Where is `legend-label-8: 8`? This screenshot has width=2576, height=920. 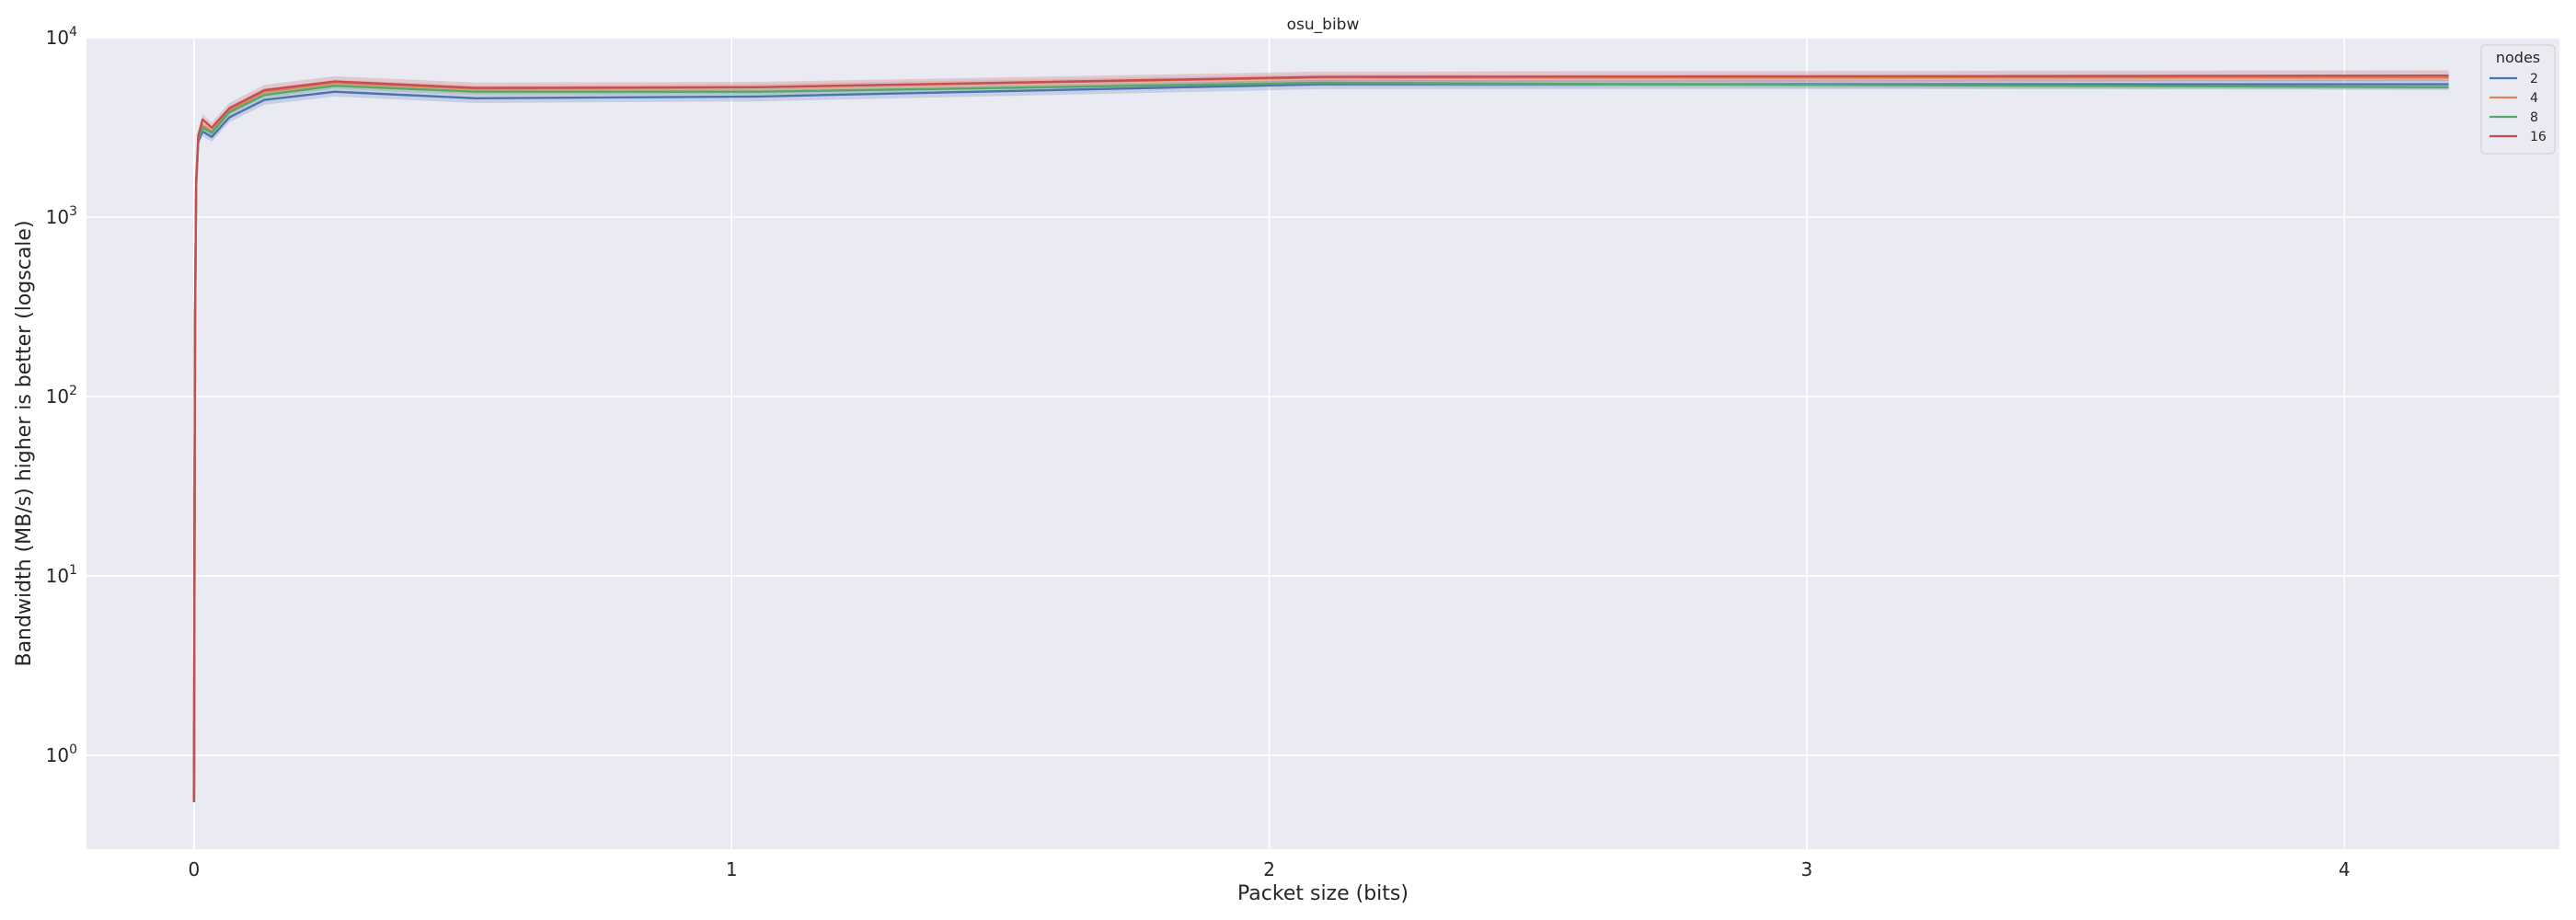
legend-label-8: 8 is located at coordinates (2534, 117).